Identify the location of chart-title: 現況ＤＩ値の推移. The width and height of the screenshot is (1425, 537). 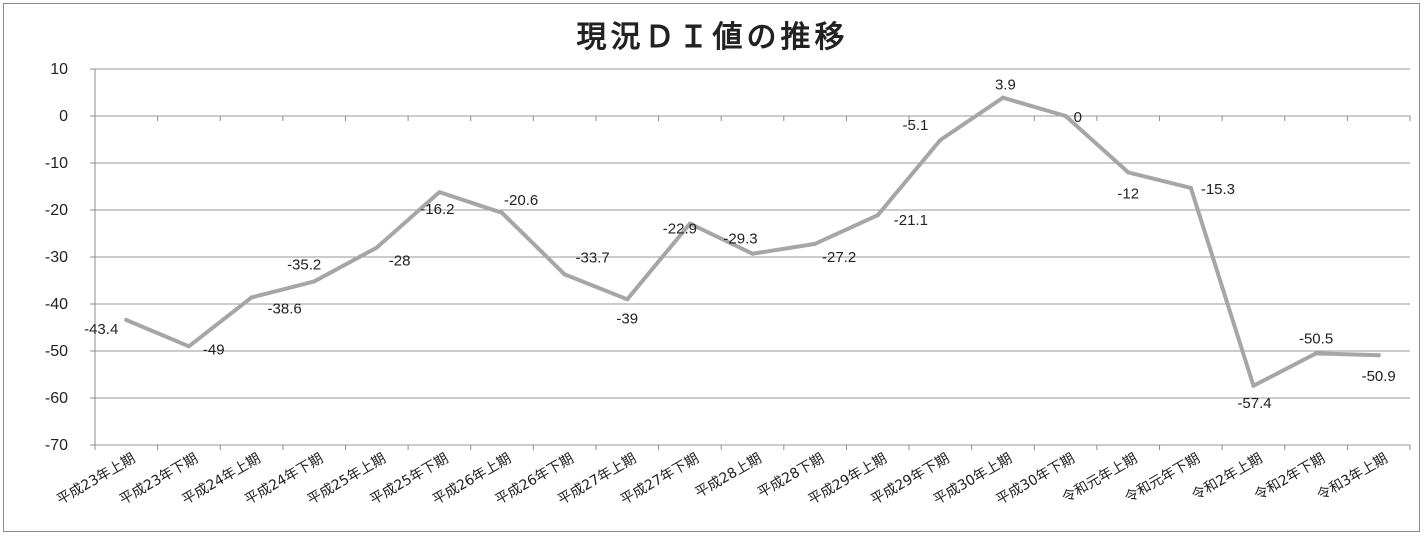
(712, 37).